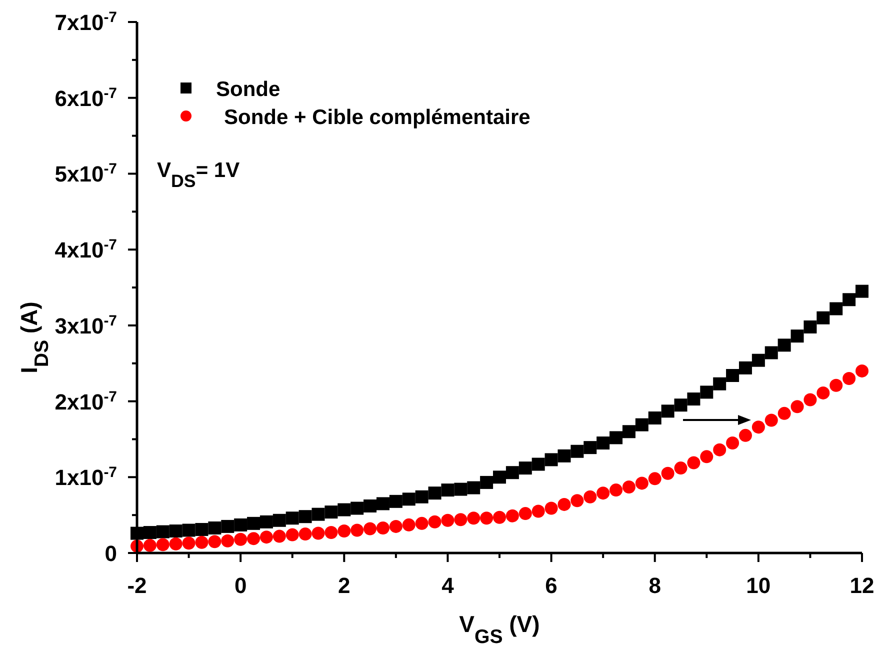 The width and height of the screenshot is (880, 647). What do you see at coordinates (198, 175) in the screenshot?
I see `annotation: V$_{DS}$= 1V` at bounding box center [198, 175].